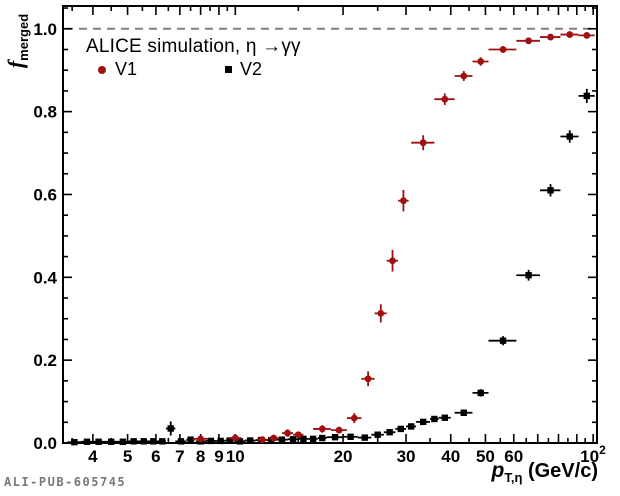 This screenshot has width=620, height=496. Describe the element at coordinates (218, 456) in the screenshot. I see `svg-text: 9` at that location.